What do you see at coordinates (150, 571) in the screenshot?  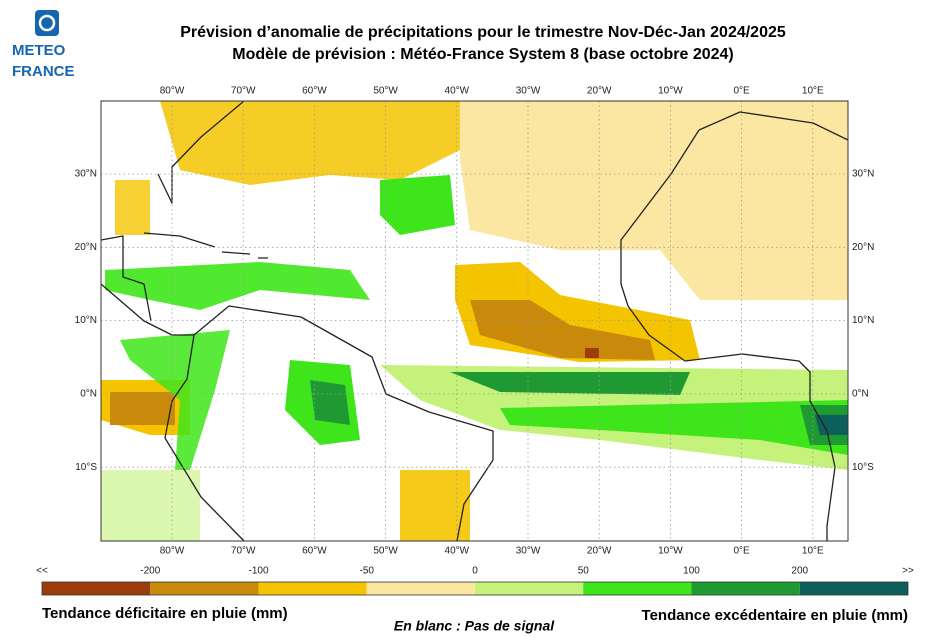 I see `colorbar-label: -200` at bounding box center [150, 571].